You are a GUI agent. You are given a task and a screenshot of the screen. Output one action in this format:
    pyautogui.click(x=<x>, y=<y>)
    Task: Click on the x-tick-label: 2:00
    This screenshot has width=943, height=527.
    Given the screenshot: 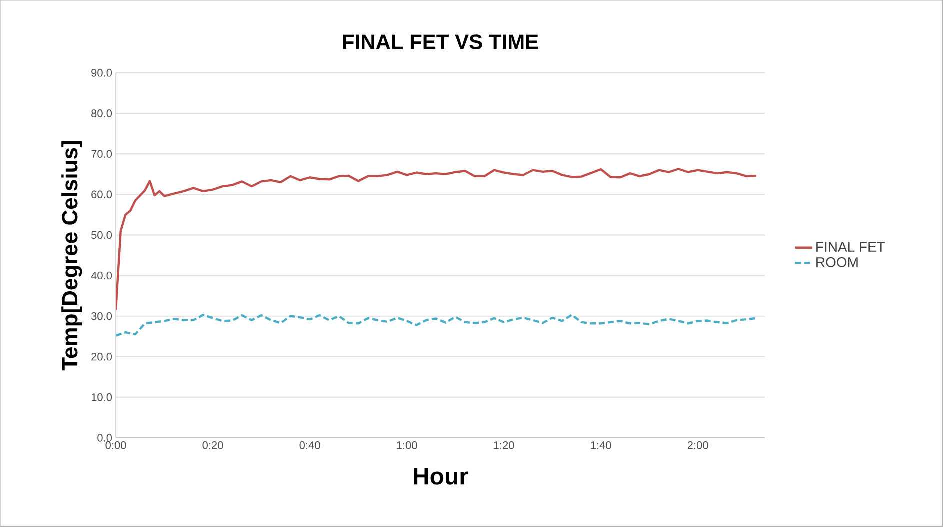 What is the action you would take?
    pyautogui.click(x=698, y=446)
    